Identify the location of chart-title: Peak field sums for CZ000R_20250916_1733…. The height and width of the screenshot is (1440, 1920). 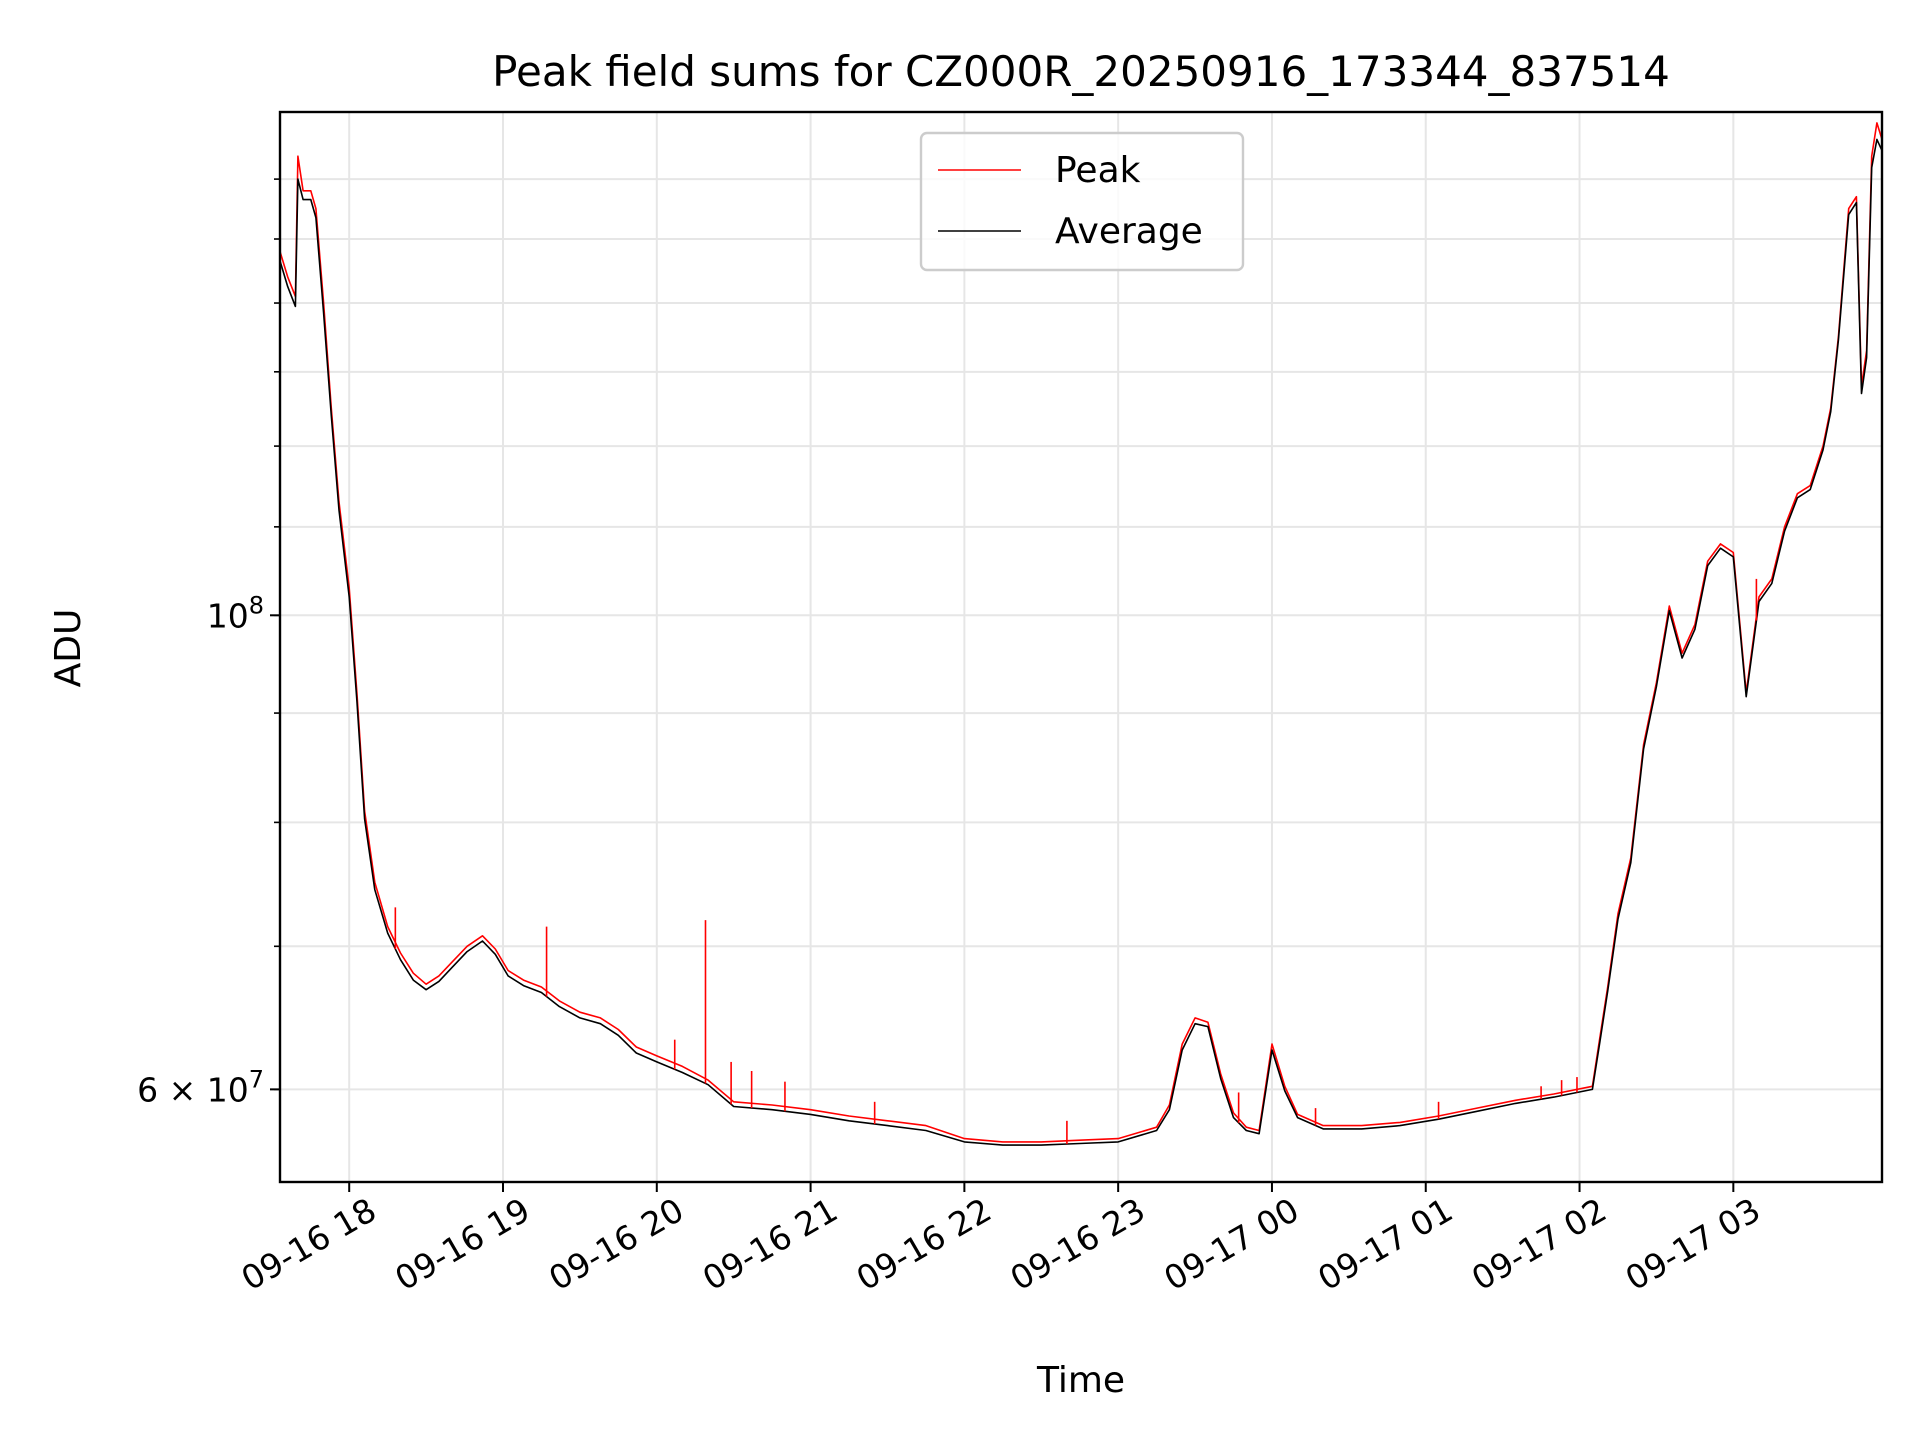
(1081, 71).